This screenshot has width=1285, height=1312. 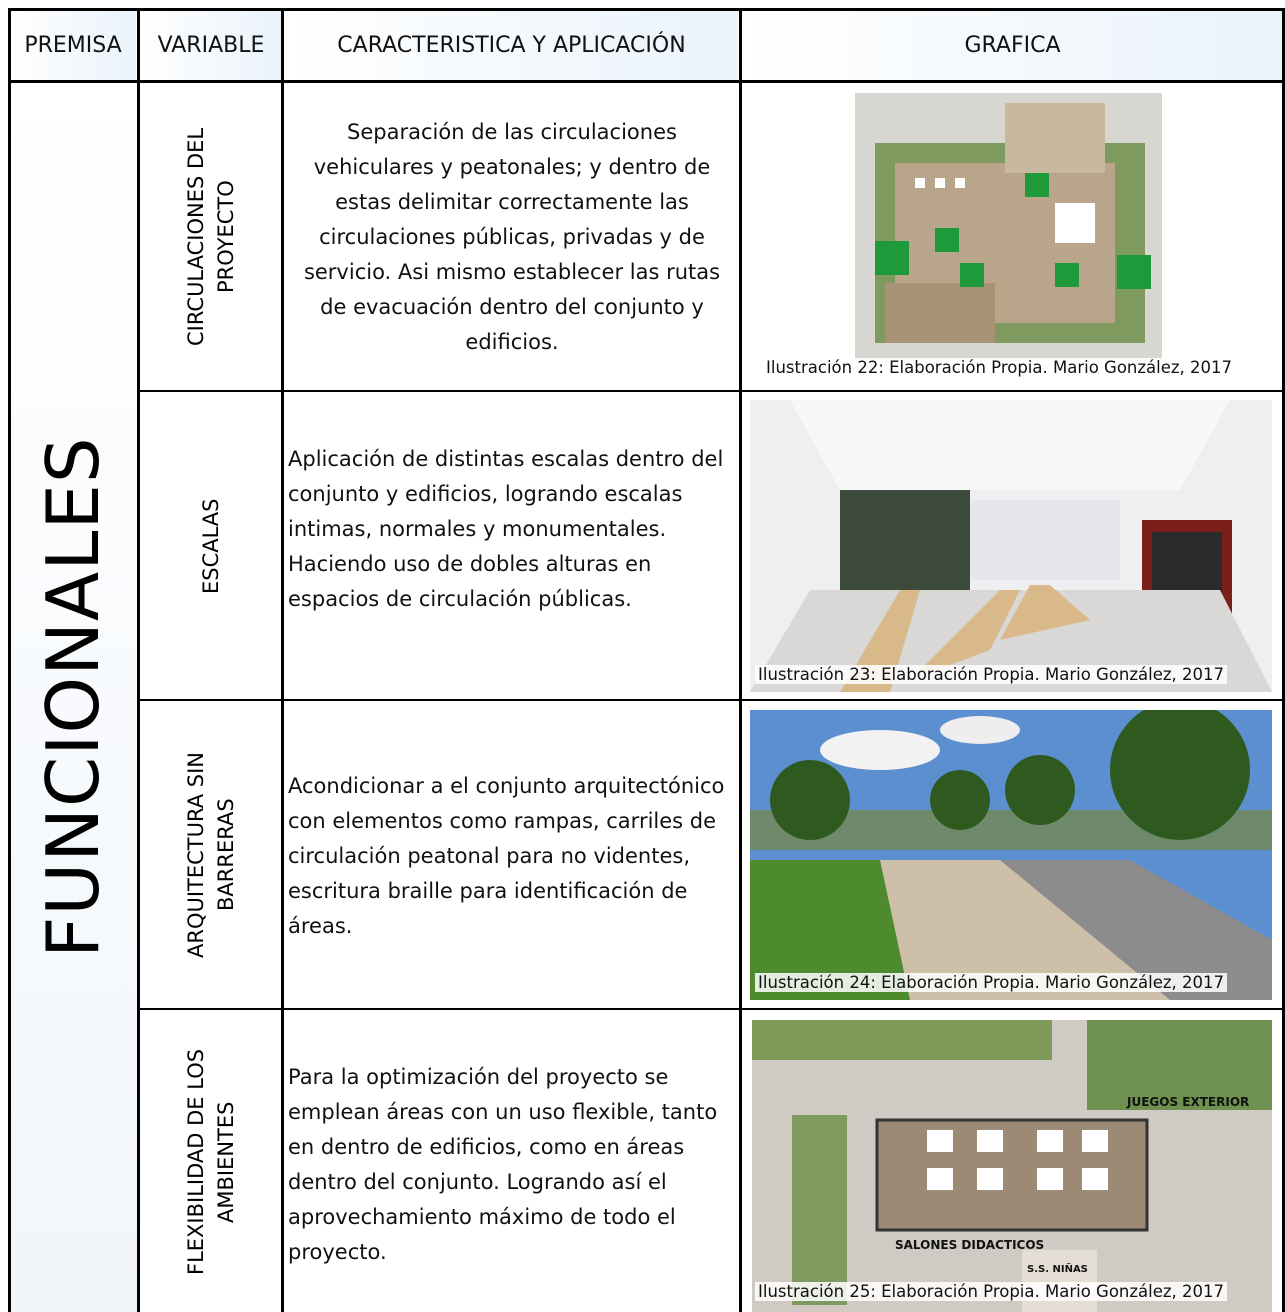 What do you see at coordinates (226, 237) in the screenshot?
I see `variable-line: PROYECTO` at bounding box center [226, 237].